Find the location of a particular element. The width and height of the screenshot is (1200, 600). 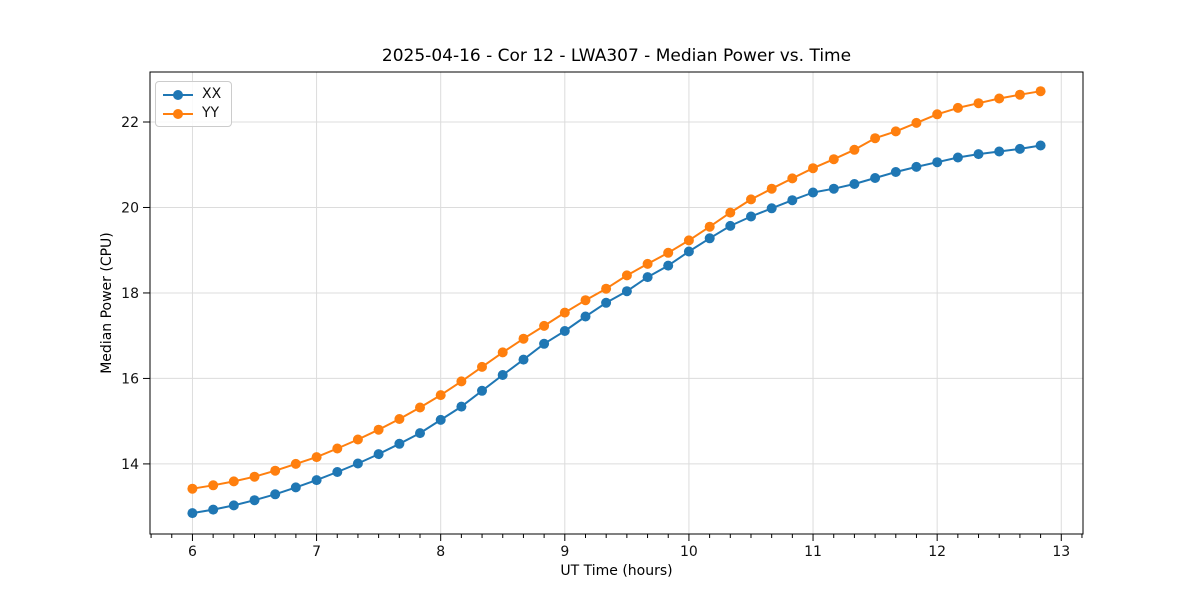

legend-label-yy: YY is located at coordinates (211, 113).